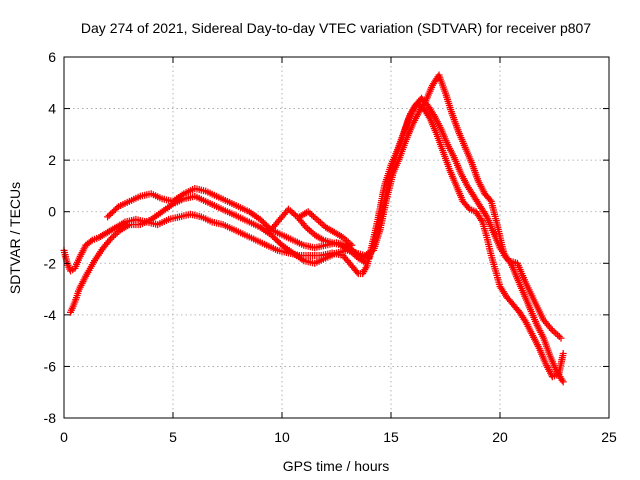 Image resolution: width=640 pixels, height=480 pixels. I want to click on x-tick-label: 0, so click(64, 437).